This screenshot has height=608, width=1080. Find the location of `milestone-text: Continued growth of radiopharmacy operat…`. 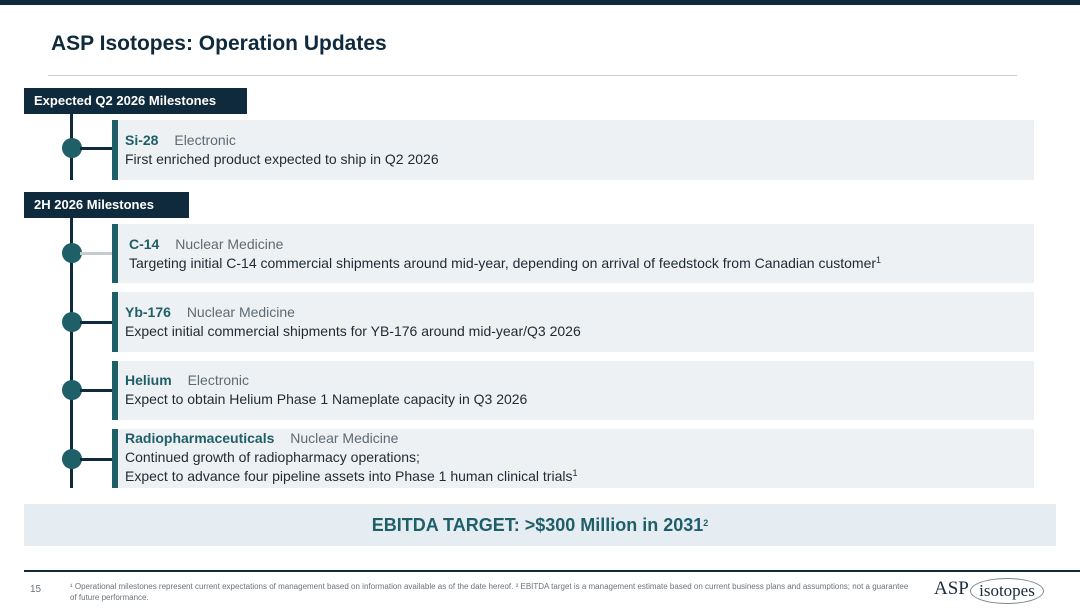

milestone-text: Continued growth of radiopharmacy operat… is located at coordinates (272, 457).